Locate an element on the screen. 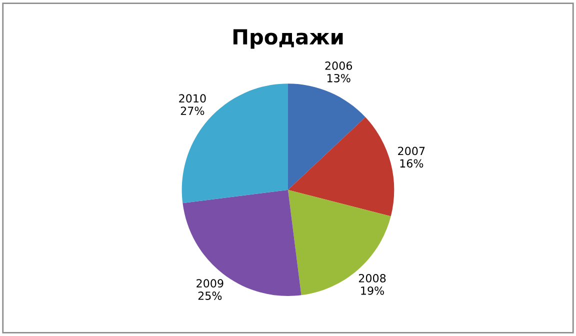 This screenshot has height=336, width=576. data-label: 16% is located at coordinates (412, 163).